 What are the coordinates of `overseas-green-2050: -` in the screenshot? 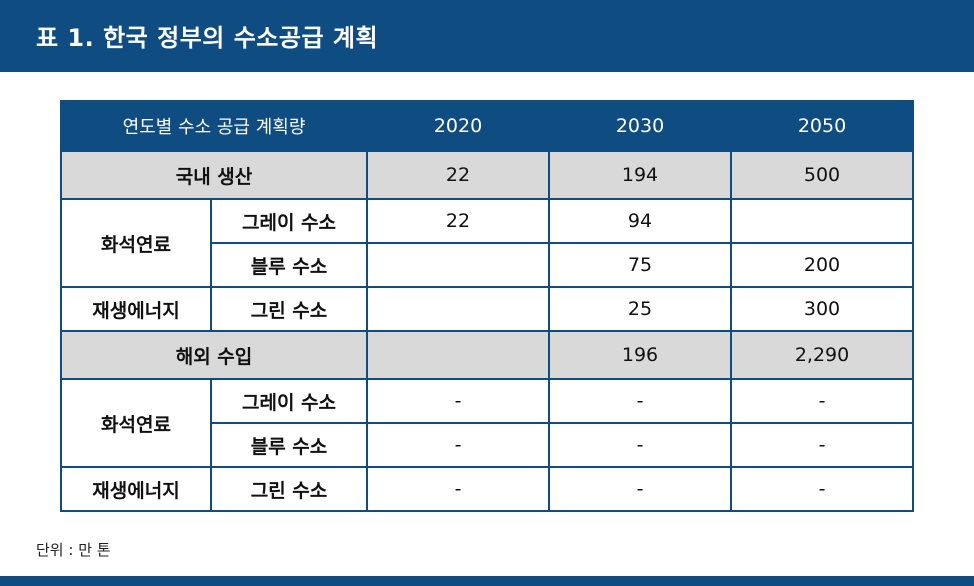 It's located at (822, 489).